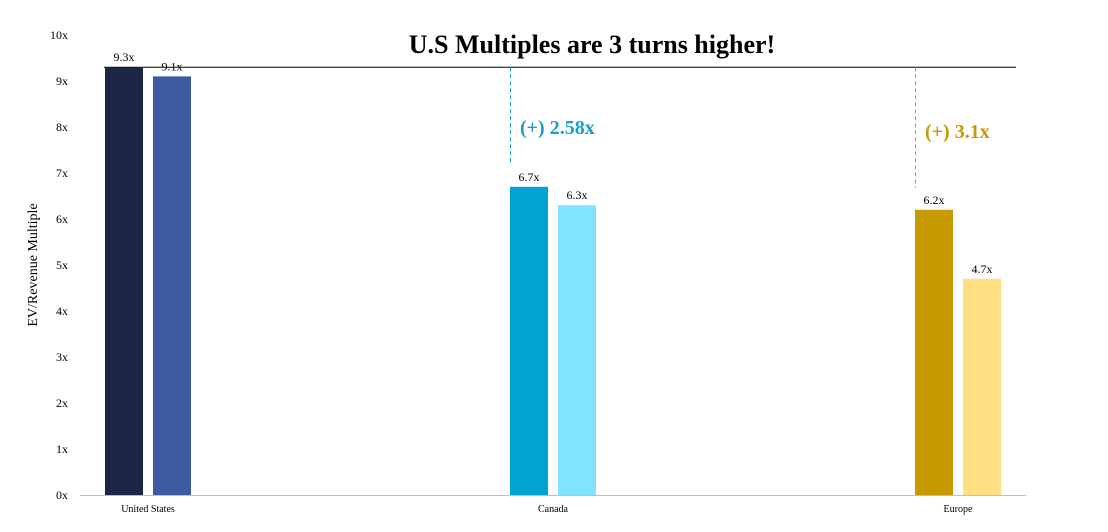 The height and width of the screenshot is (532, 1108). I want to click on y-tick-label: 6x, so click(62, 219).